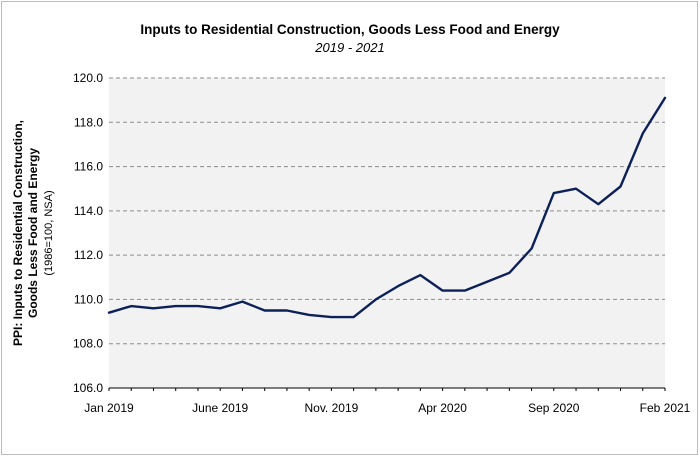 This screenshot has height=457, width=700. What do you see at coordinates (88, 122) in the screenshot?
I see `y-tick-label: 118.0` at bounding box center [88, 122].